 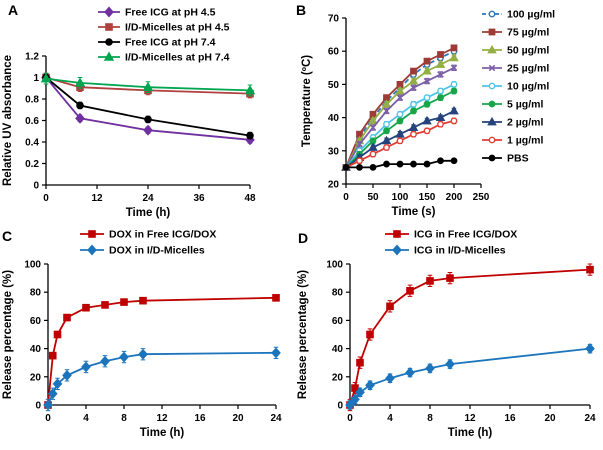 I want to click on y-axis-label: Release percentage (%), so click(x=8, y=334).